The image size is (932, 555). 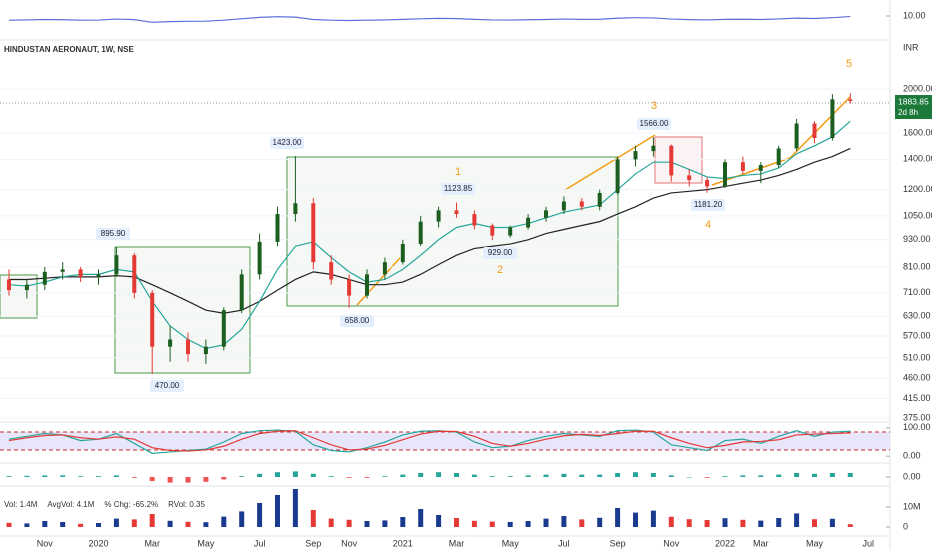 What do you see at coordinates (403, 543) in the screenshot?
I see `x-tick-label: 2021` at bounding box center [403, 543].